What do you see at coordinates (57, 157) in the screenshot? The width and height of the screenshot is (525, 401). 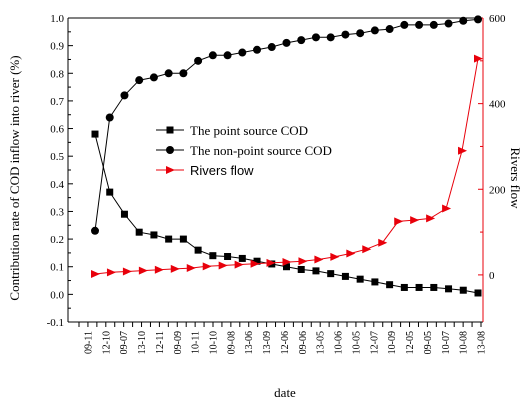 I see `y-tick-label: 0.5` at bounding box center [57, 157].